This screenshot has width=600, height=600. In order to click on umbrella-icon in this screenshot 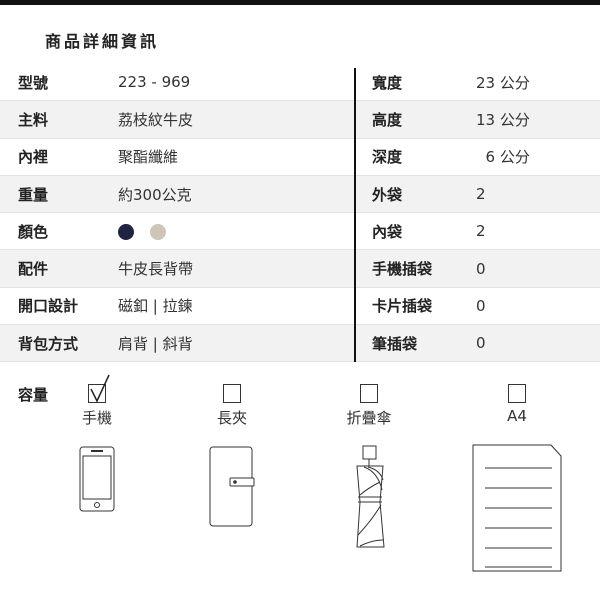, I will do `click(370, 496)`.